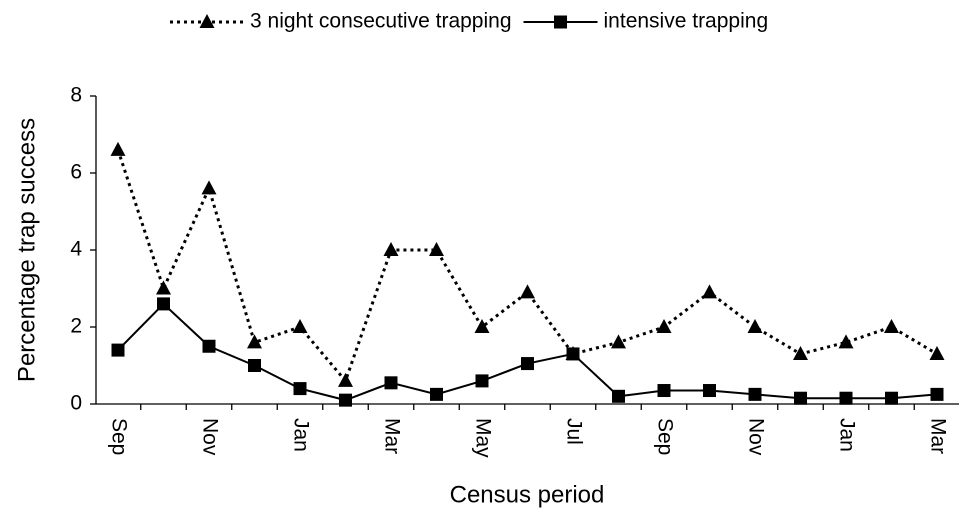 The width and height of the screenshot is (959, 524). What do you see at coordinates (527, 494) in the screenshot?
I see `x-axis-title: Census period` at bounding box center [527, 494].